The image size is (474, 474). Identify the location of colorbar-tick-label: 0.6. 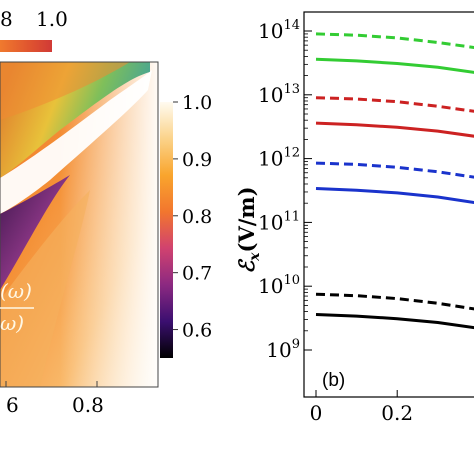
(197, 331).